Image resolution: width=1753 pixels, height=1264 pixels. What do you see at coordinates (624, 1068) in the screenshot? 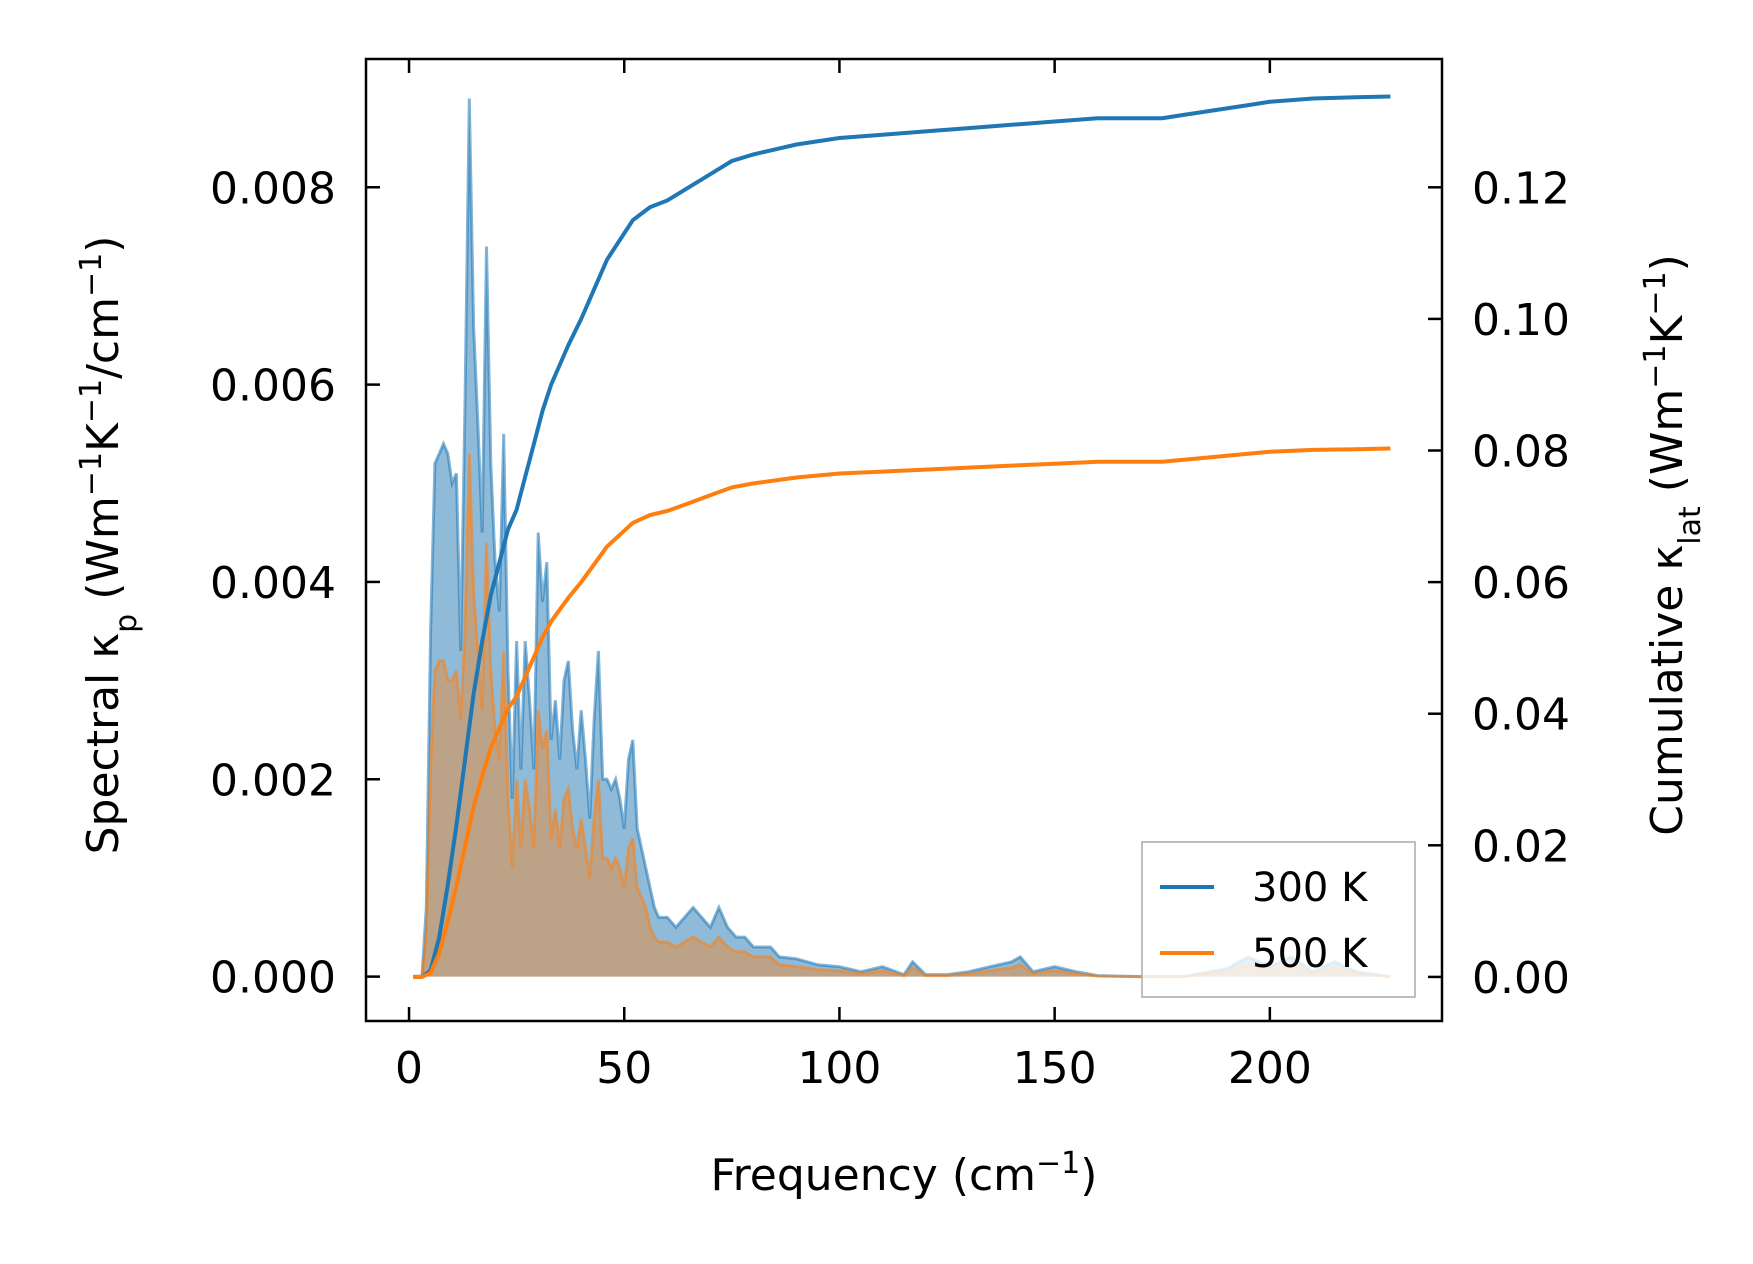
I see `x-tick-label: 50` at bounding box center [624, 1068].